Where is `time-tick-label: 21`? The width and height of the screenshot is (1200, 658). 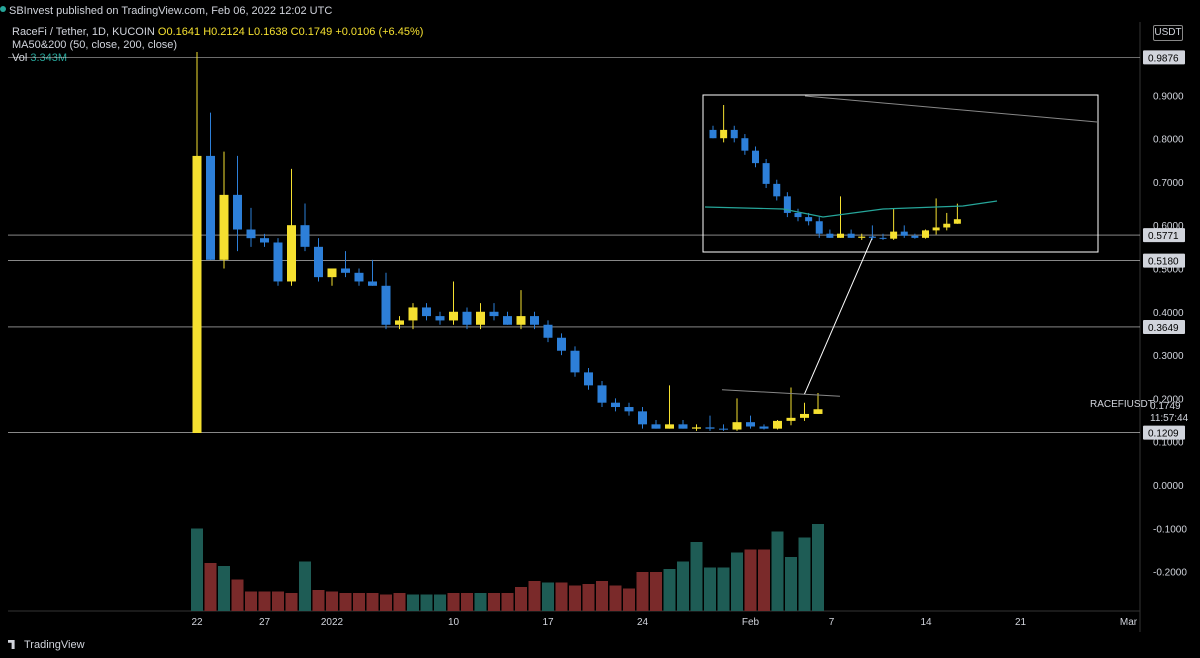
time-tick-label: 21 is located at coordinates (1021, 622).